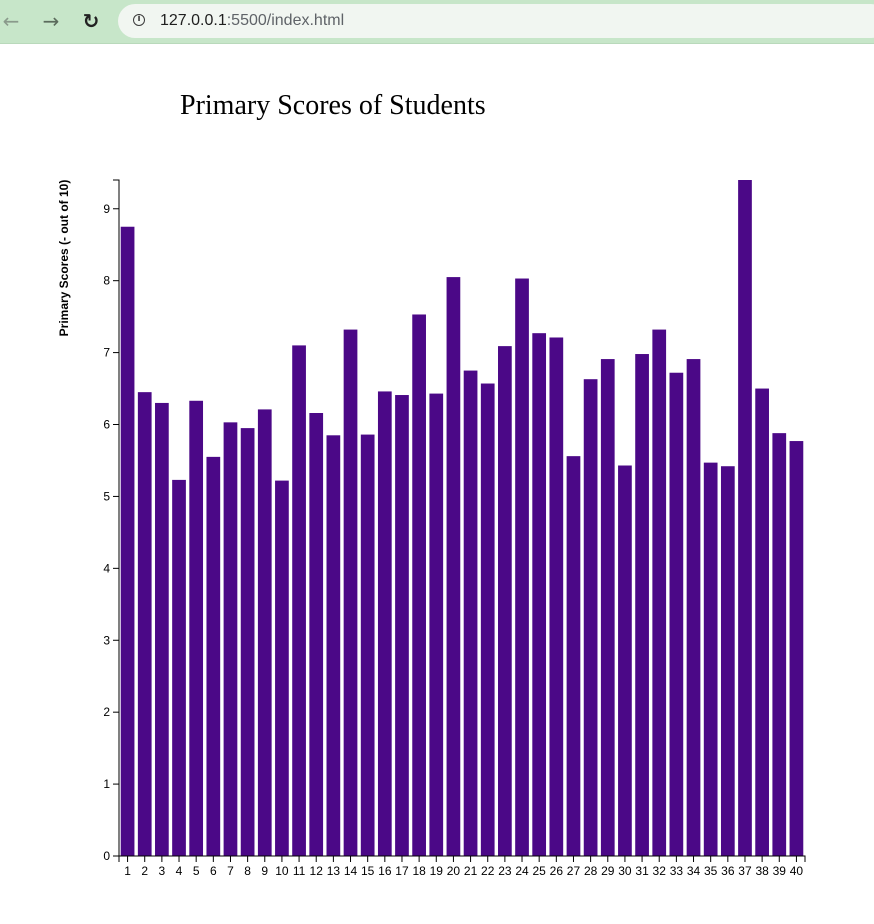  I want to click on y-tick-label: 4, so click(106, 568).